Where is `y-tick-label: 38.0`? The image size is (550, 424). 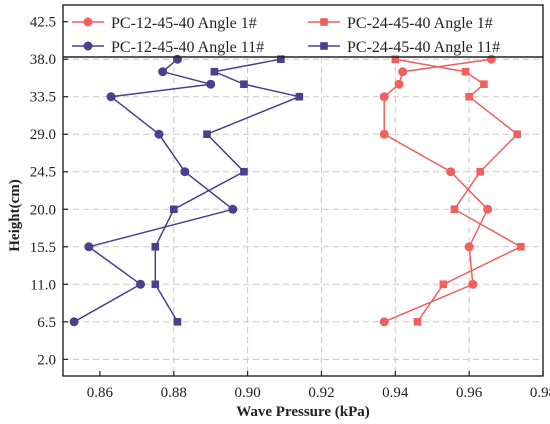
y-tick-label: 38.0 is located at coordinates (43, 60).